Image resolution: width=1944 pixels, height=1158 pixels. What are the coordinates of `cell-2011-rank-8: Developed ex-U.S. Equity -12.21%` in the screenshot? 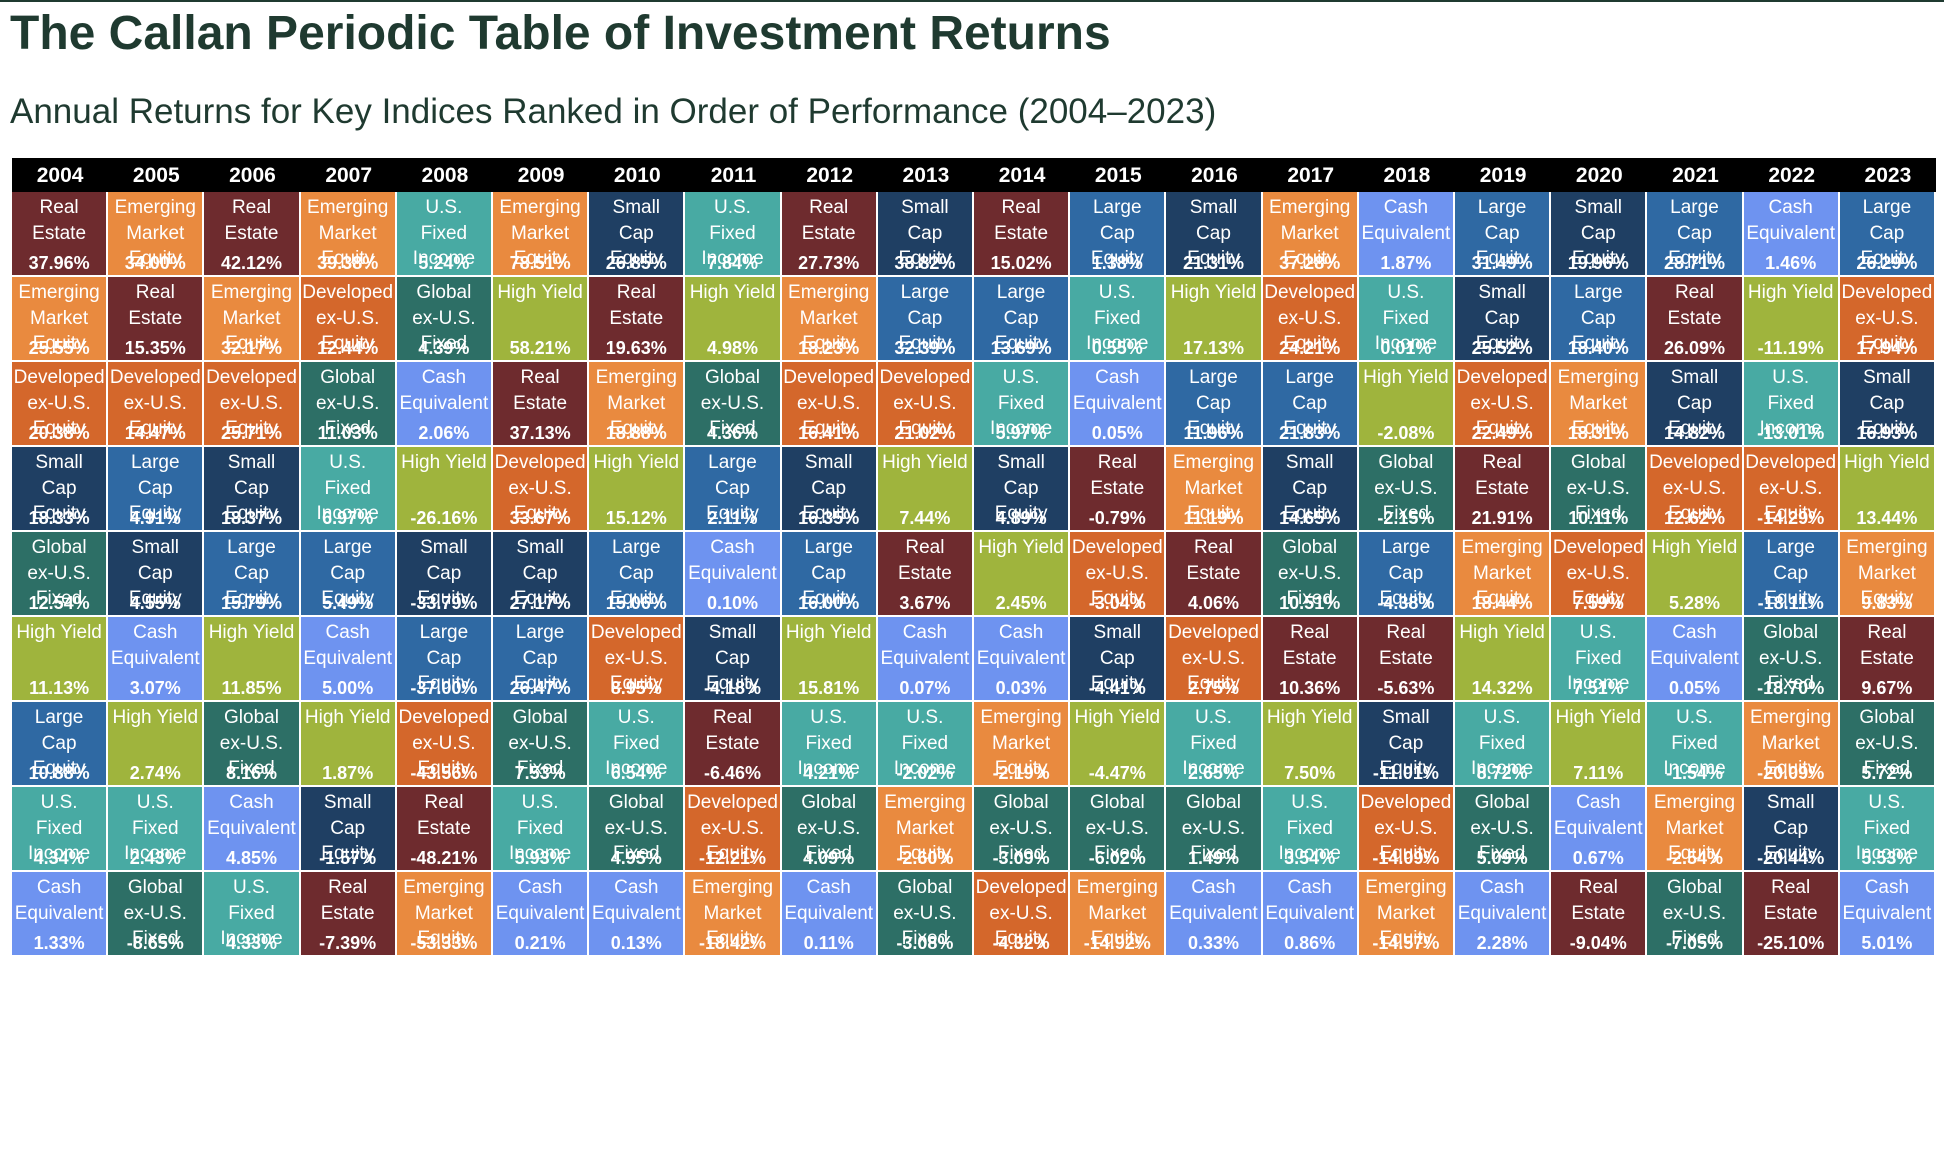 It's located at (732, 828).